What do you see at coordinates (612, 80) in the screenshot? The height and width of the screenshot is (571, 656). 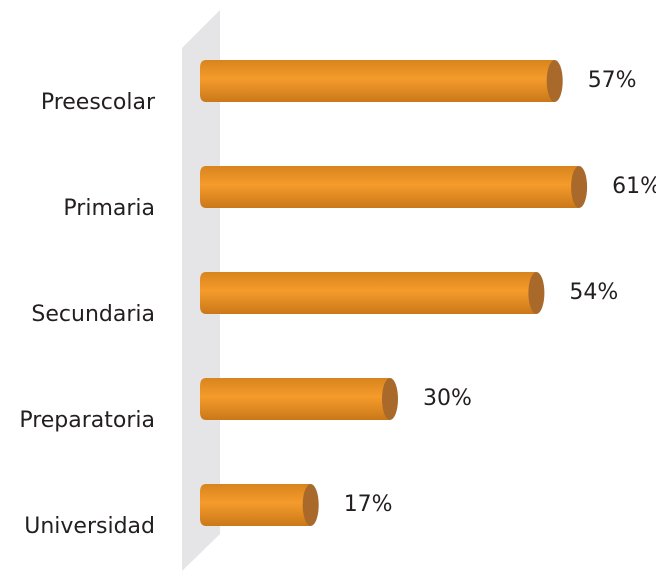 I see `value-label: 57%` at bounding box center [612, 80].